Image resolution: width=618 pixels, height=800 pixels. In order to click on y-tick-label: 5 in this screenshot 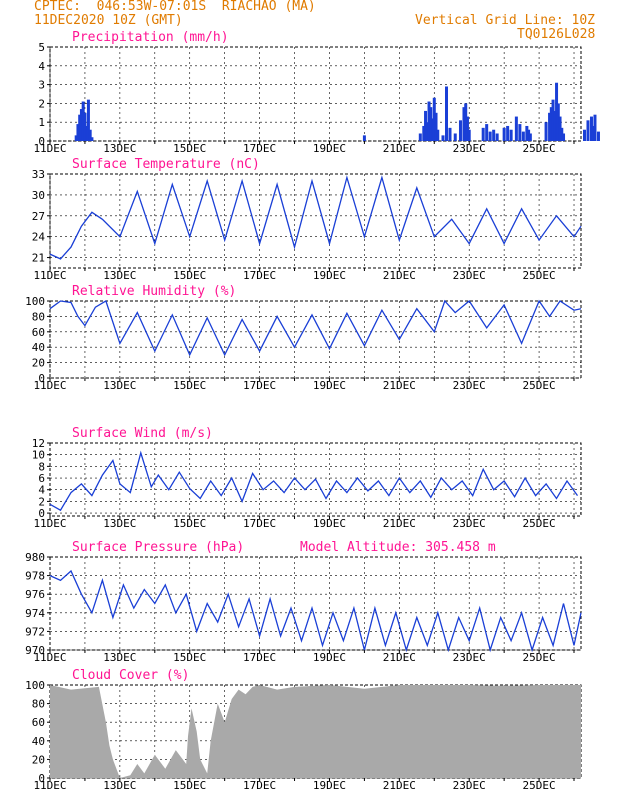, I will do `click(41, 47)`.